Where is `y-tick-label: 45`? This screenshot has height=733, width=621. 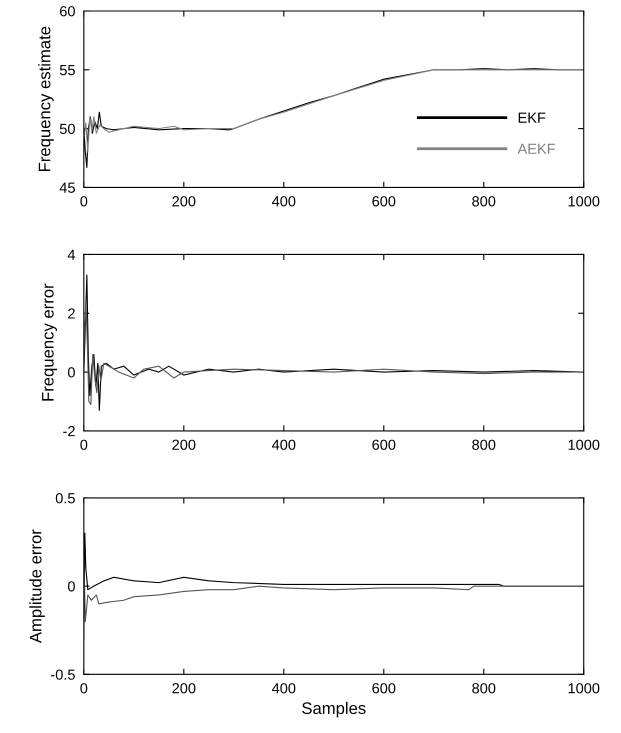 y-tick-label: 45 is located at coordinates (67, 187).